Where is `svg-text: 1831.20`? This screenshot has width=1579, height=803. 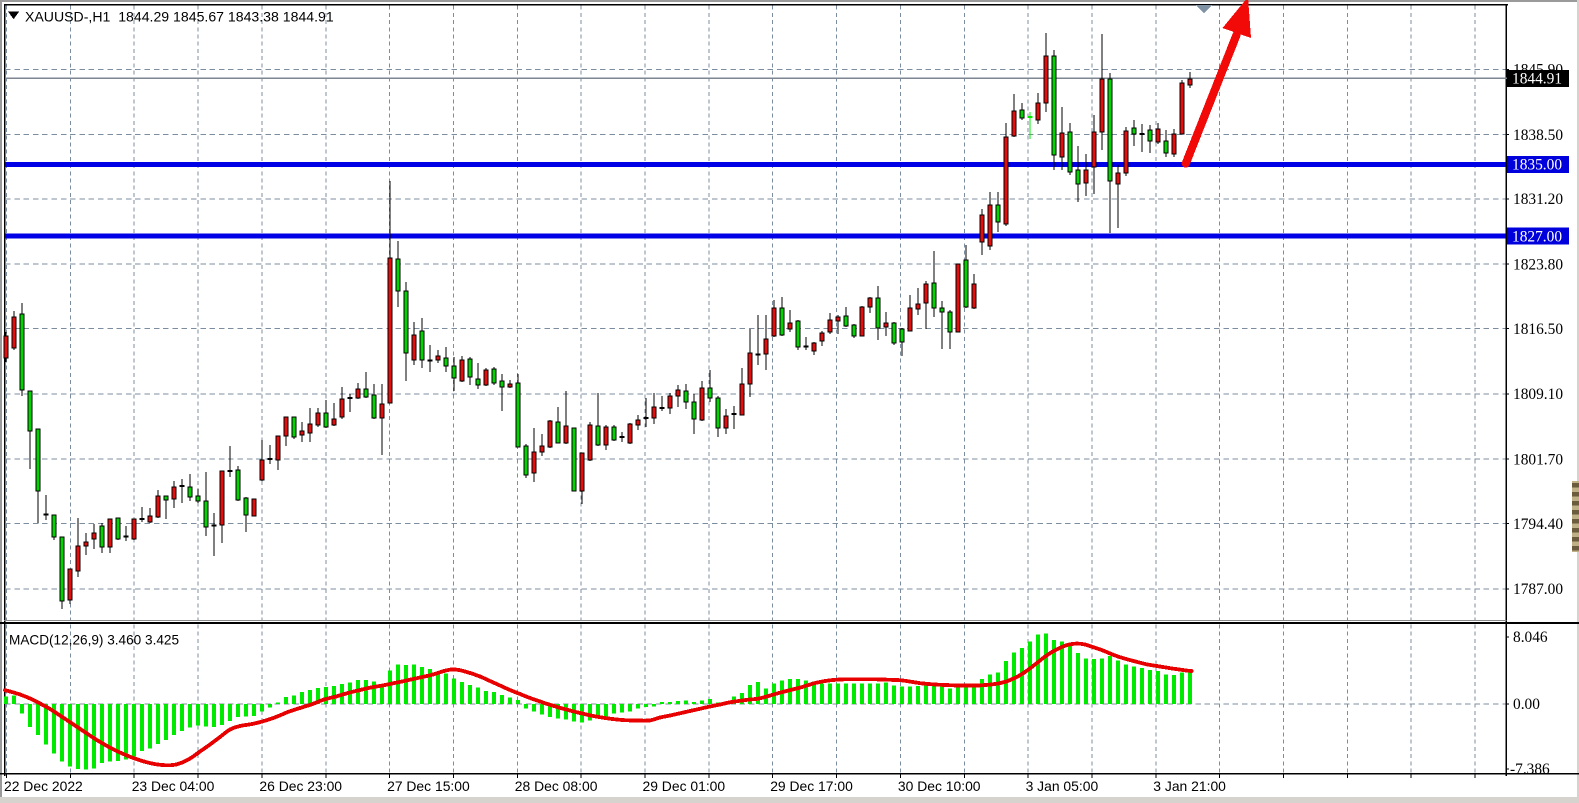 svg-text: 1831.20 is located at coordinates (1538, 199).